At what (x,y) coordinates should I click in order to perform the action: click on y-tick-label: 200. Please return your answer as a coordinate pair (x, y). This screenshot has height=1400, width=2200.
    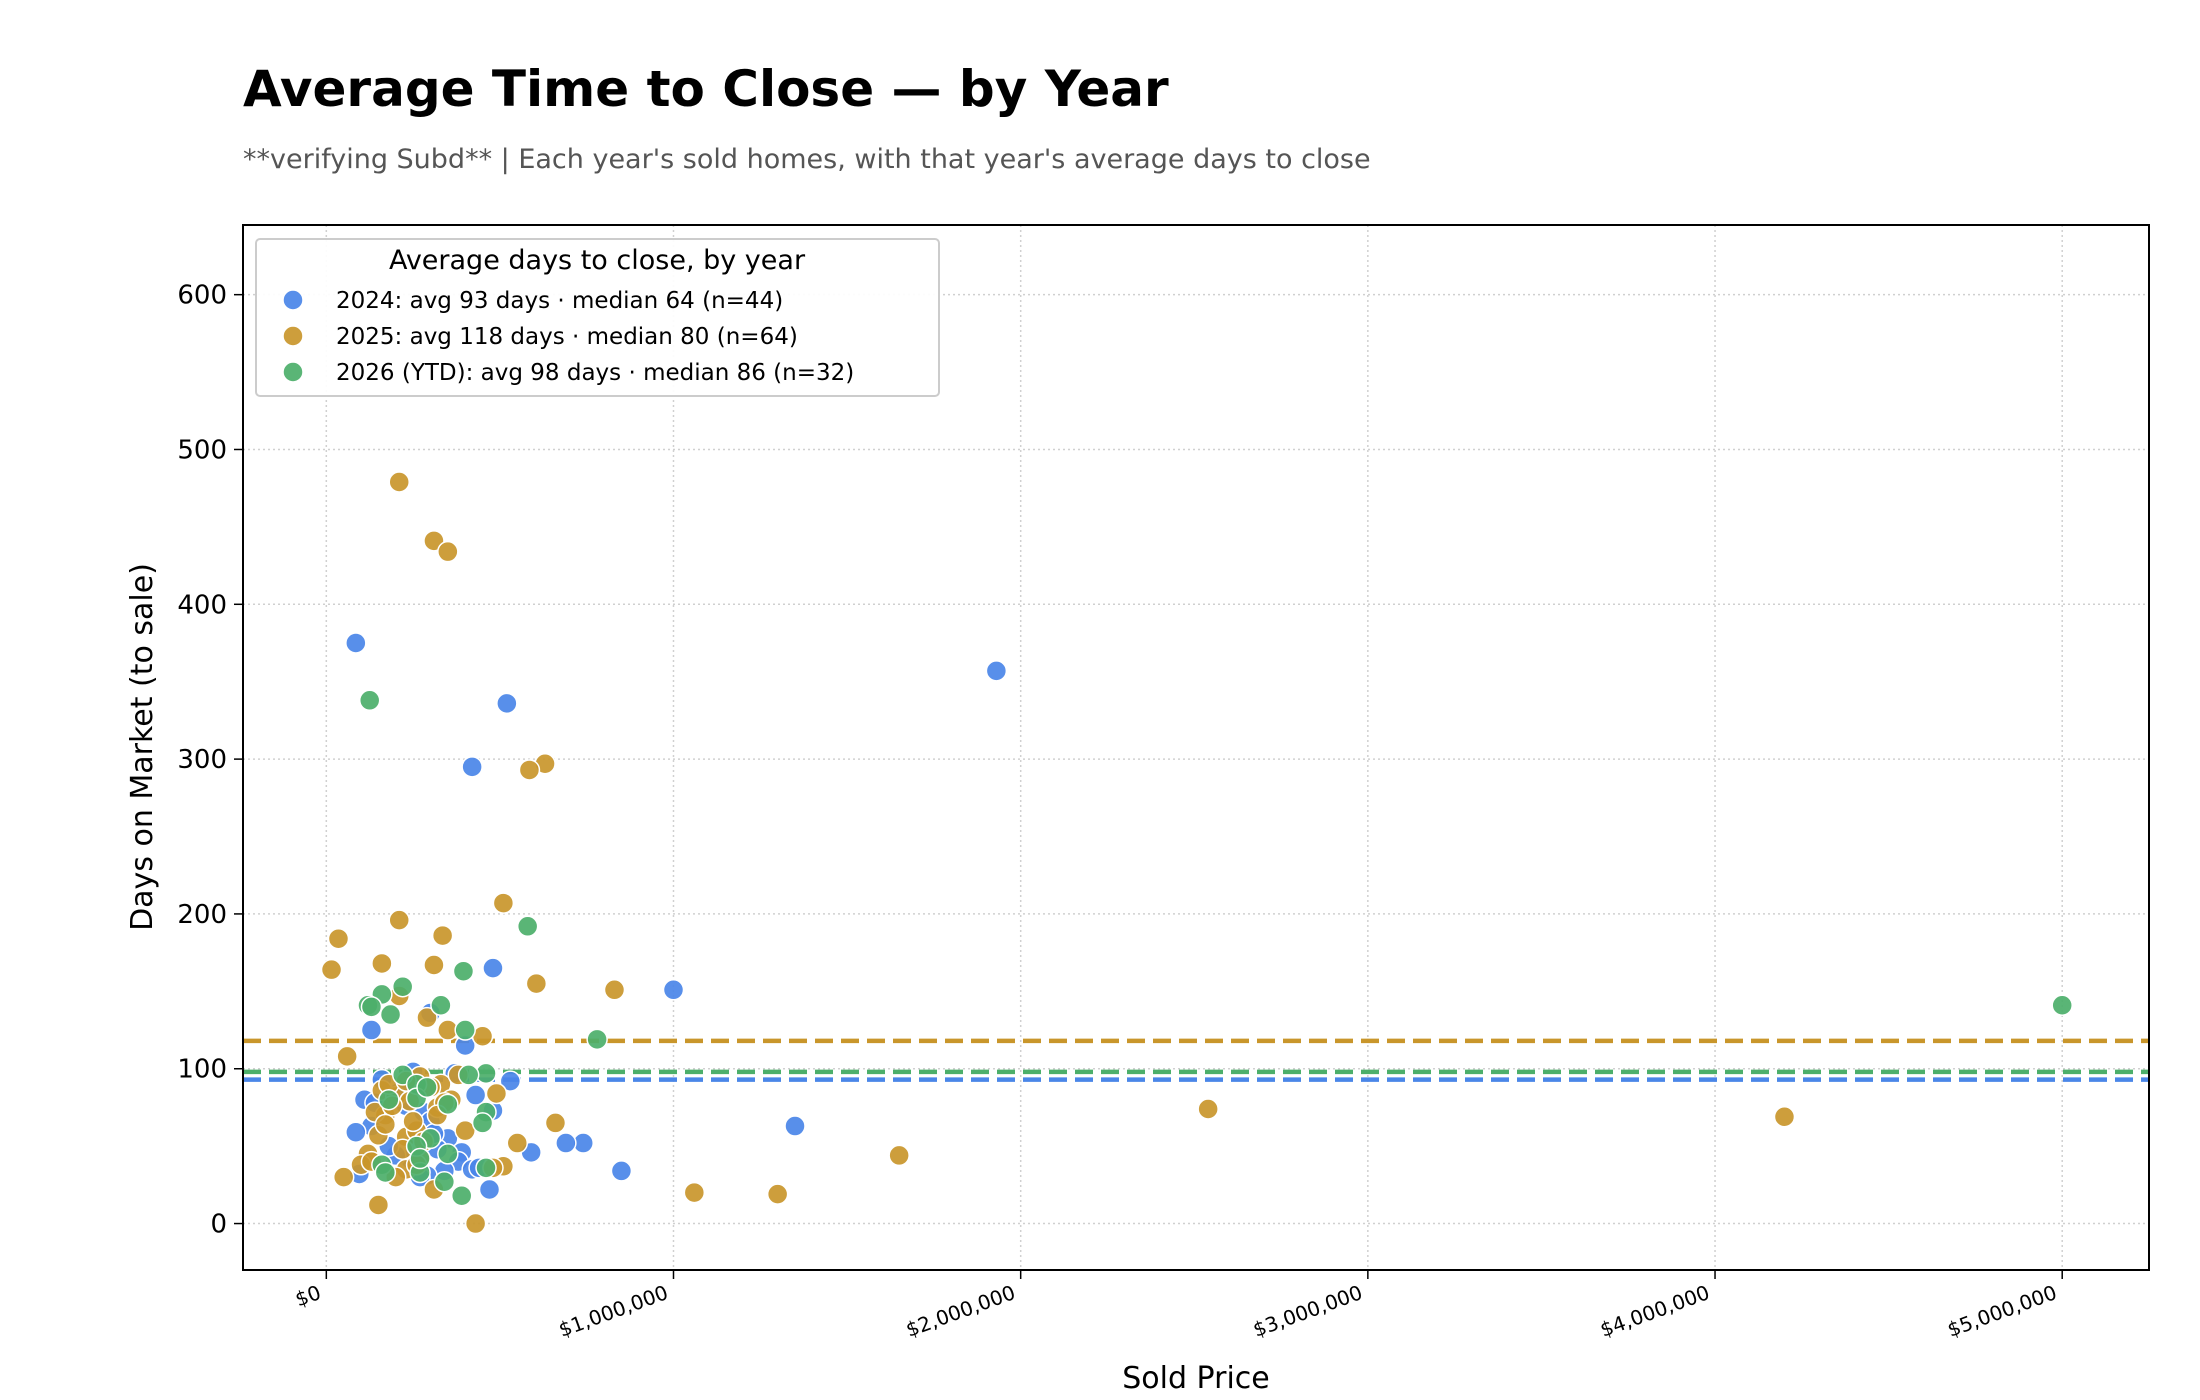
    Looking at the image, I should click on (202, 915).